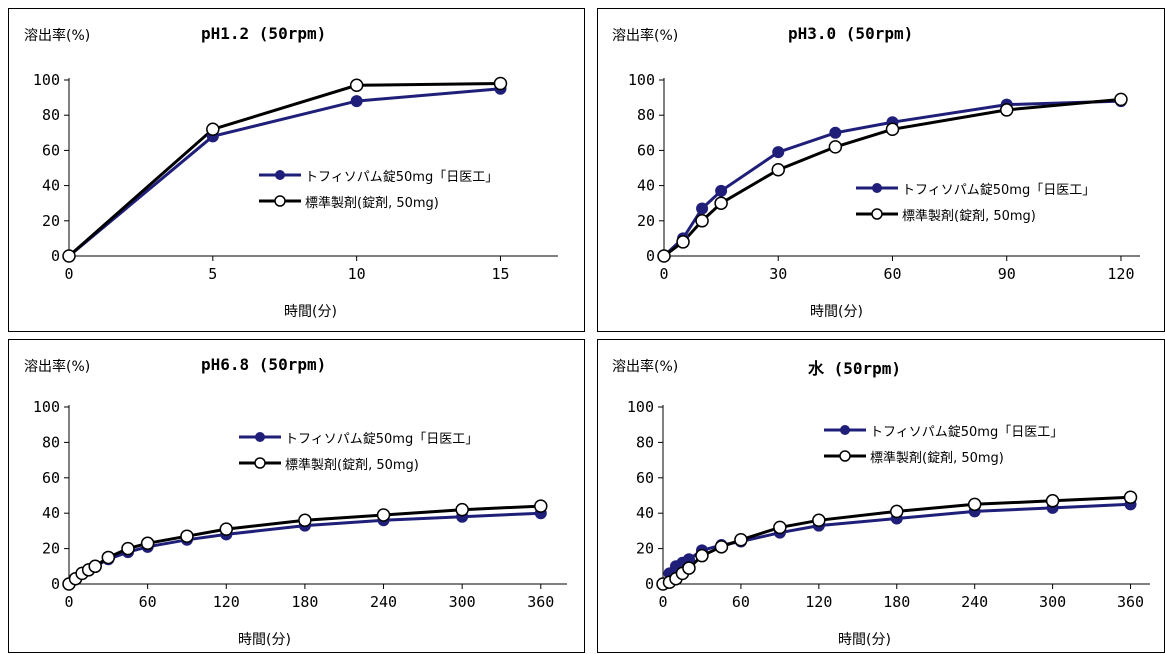 The width and height of the screenshot is (1165, 654). Describe the element at coordinates (383, 602) in the screenshot. I see `x-tick-label: 240` at that location.